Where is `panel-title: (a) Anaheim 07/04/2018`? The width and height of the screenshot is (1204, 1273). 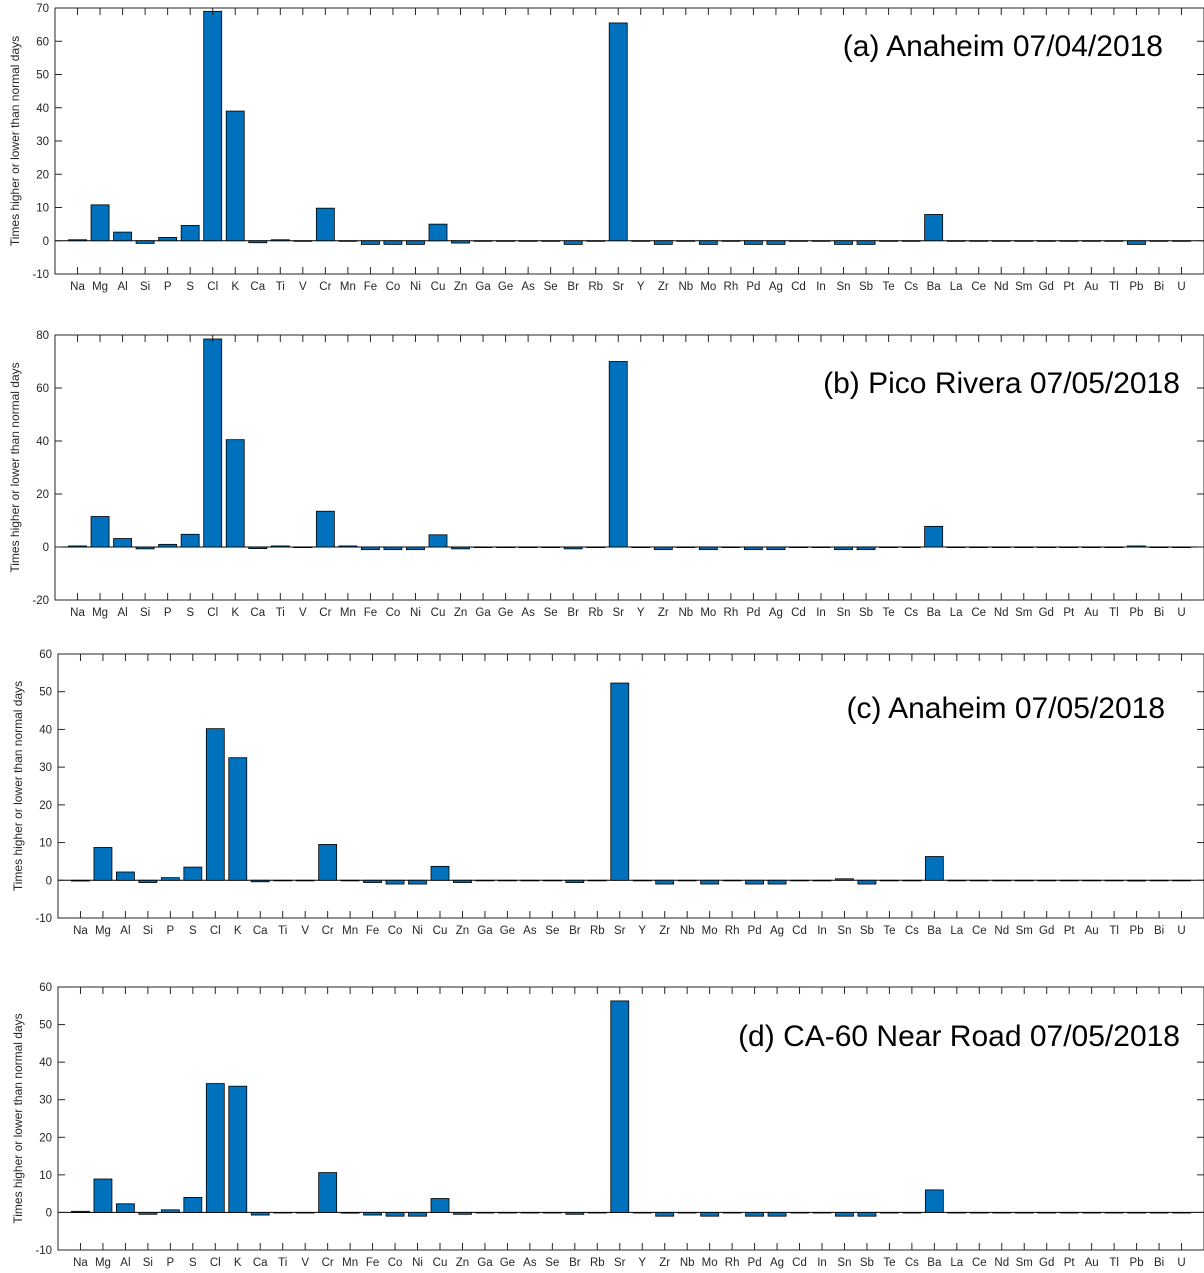
panel-title: (a) Anaheim 07/04/2018 is located at coordinates (1003, 46).